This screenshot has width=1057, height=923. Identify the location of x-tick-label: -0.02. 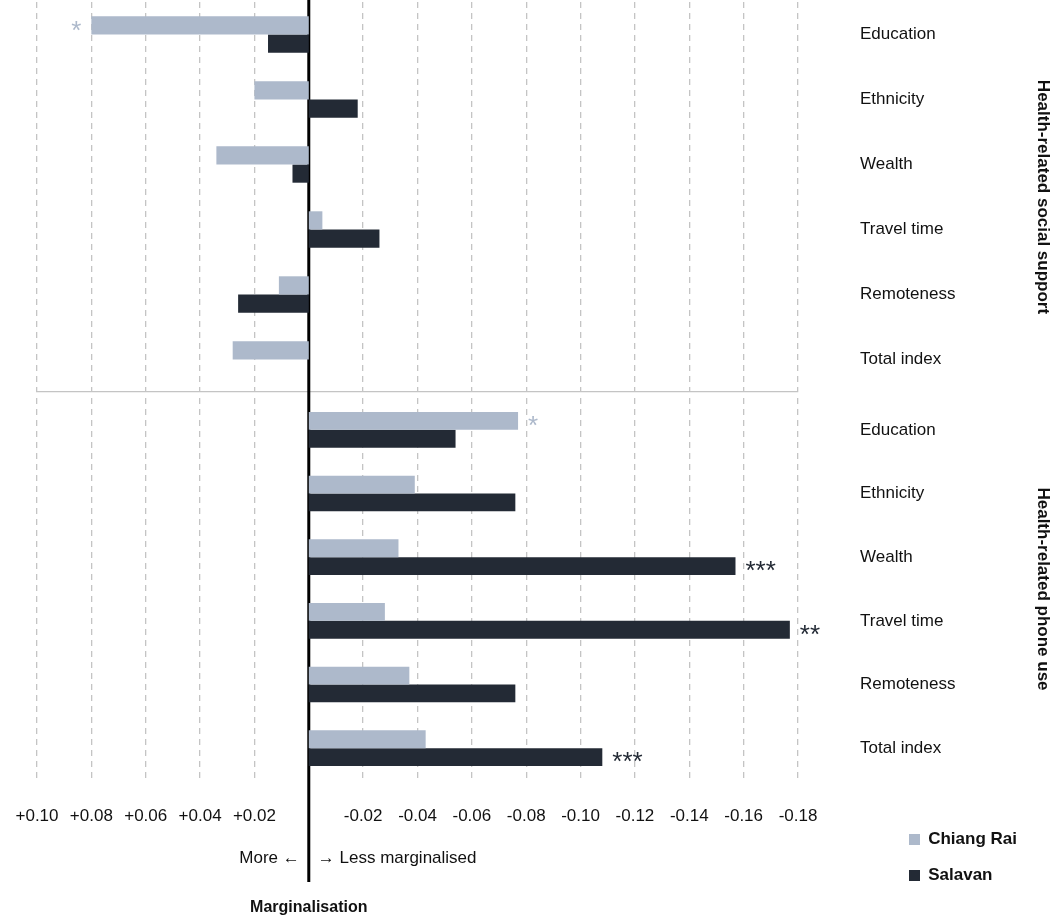
(363, 815).